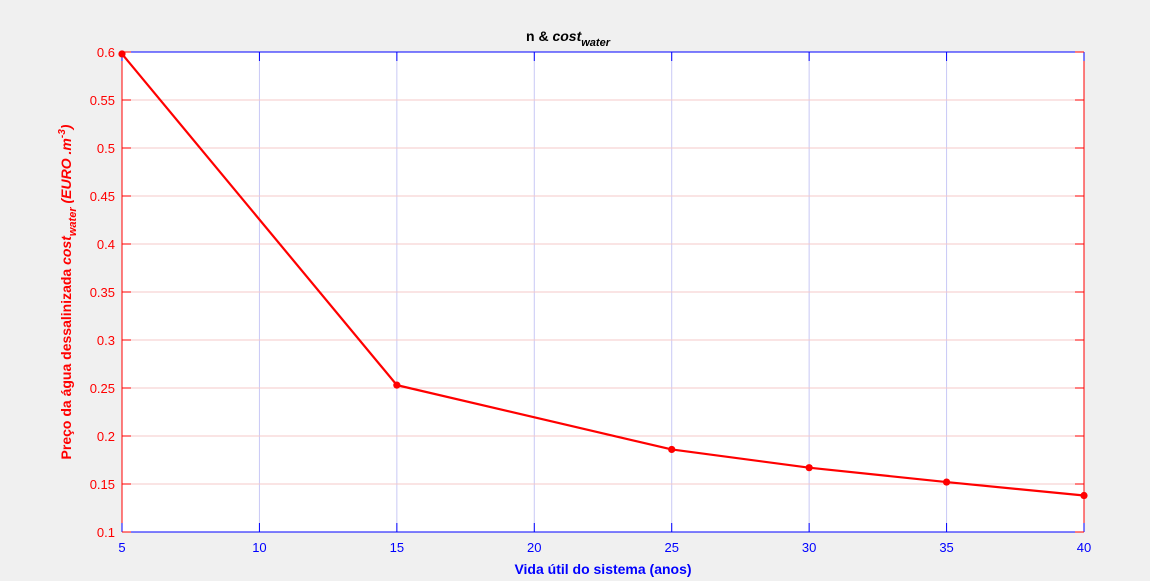  What do you see at coordinates (62, 133) in the screenshot?
I see `y-axis-label-superscript: -3` at bounding box center [62, 133].